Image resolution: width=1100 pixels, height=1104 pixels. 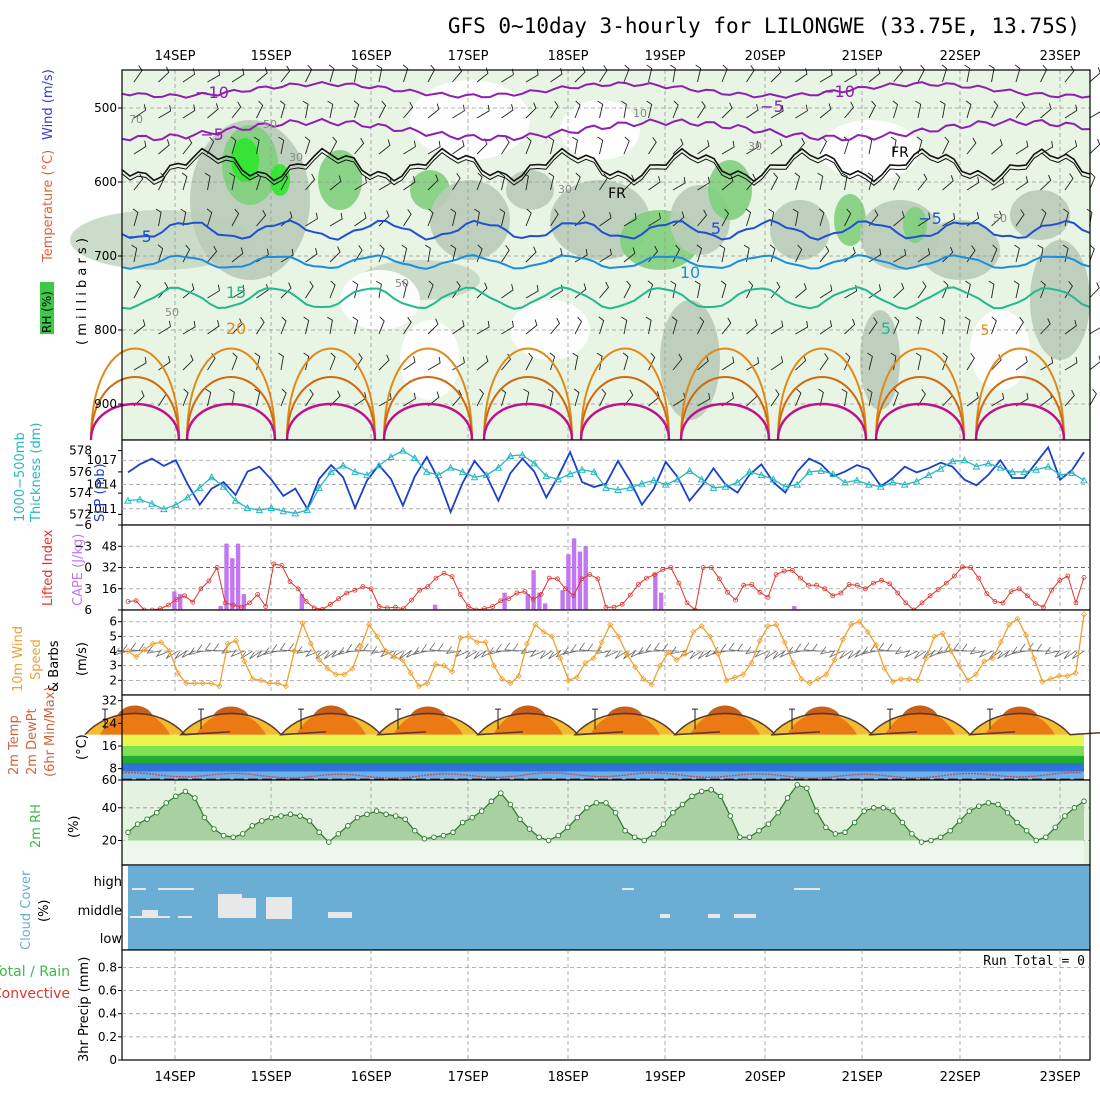 I want to click on bottom-date-16SEP: 16SEP, so click(x=371, y=1077).